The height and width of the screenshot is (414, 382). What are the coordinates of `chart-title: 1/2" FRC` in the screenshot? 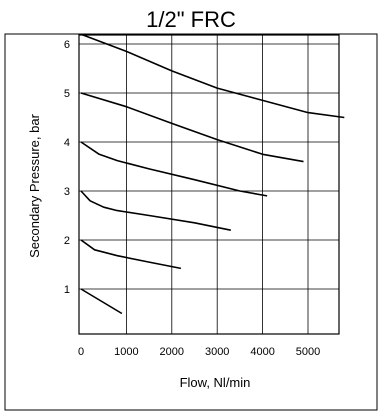 It's located at (191, 19).